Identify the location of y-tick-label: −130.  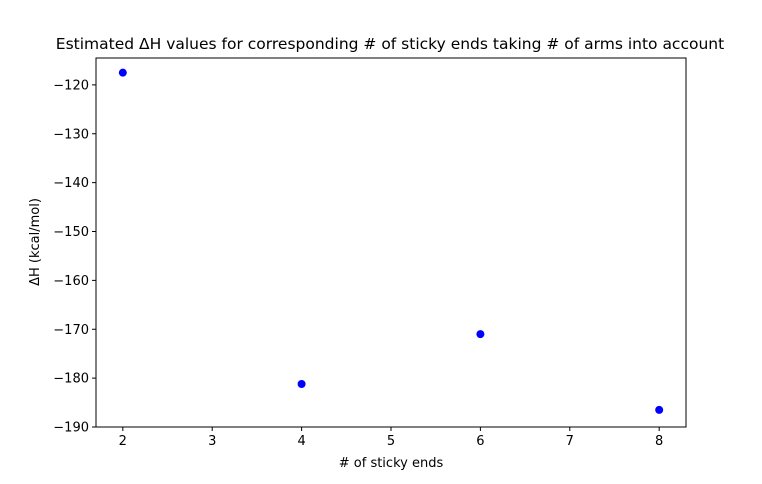
(71, 134).